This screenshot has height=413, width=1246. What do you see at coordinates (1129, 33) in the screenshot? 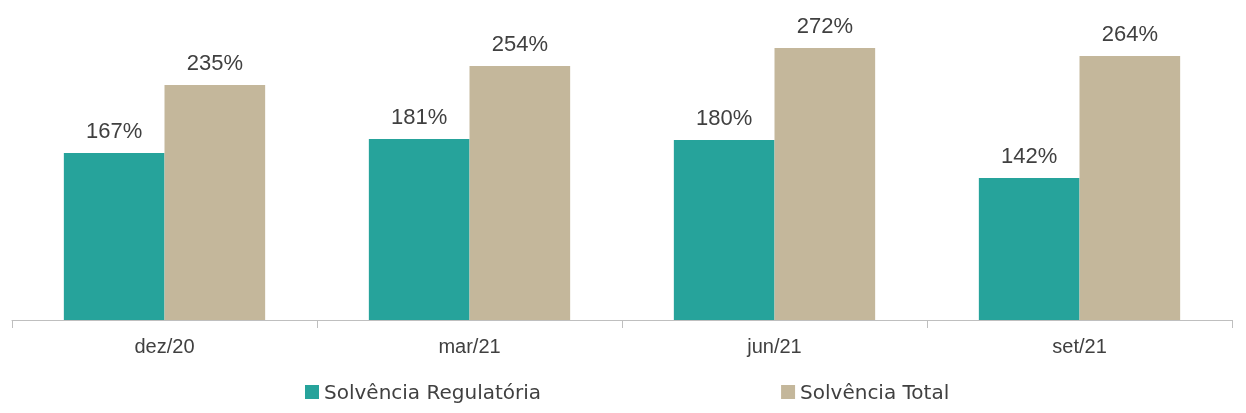
I see `data-label: 264%` at bounding box center [1129, 33].